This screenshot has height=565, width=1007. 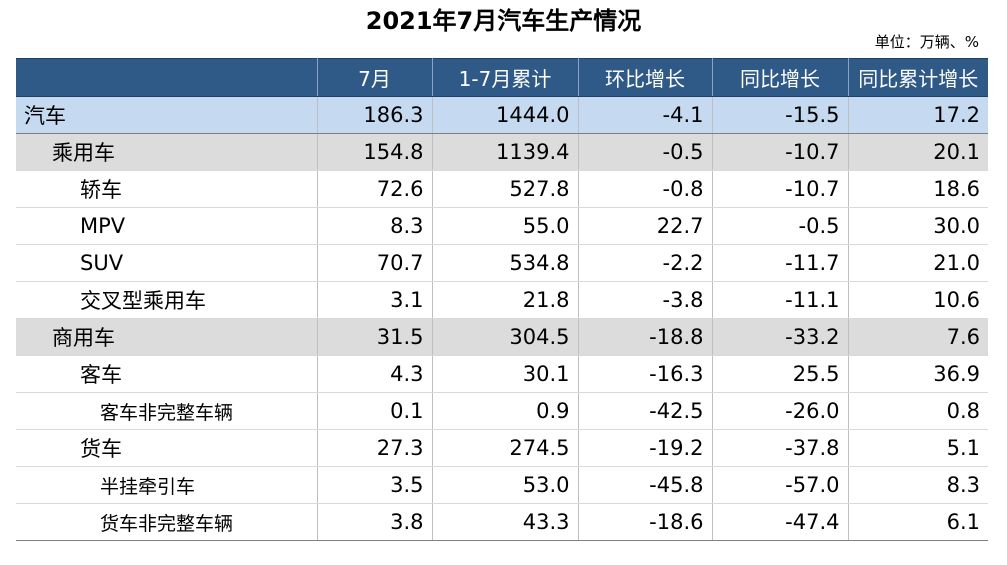 What do you see at coordinates (505, 263) in the screenshot?
I see `cell-ytd: 534.8` at bounding box center [505, 263].